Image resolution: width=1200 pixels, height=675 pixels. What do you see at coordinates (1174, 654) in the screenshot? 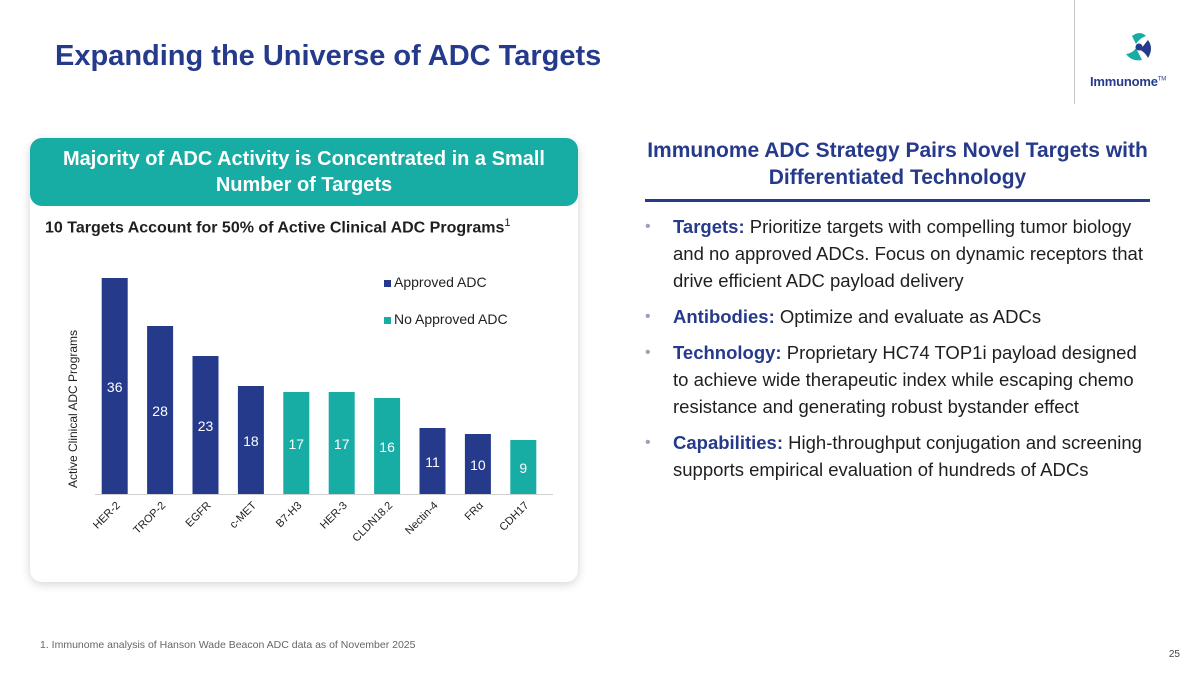
I see `page-number: 25` at bounding box center [1174, 654].